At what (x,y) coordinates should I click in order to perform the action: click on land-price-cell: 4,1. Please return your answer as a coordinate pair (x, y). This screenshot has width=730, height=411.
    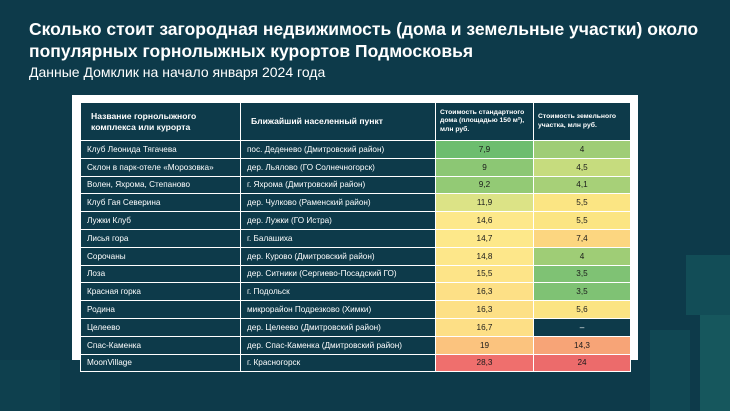
    Looking at the image, I should click on (582, 185).